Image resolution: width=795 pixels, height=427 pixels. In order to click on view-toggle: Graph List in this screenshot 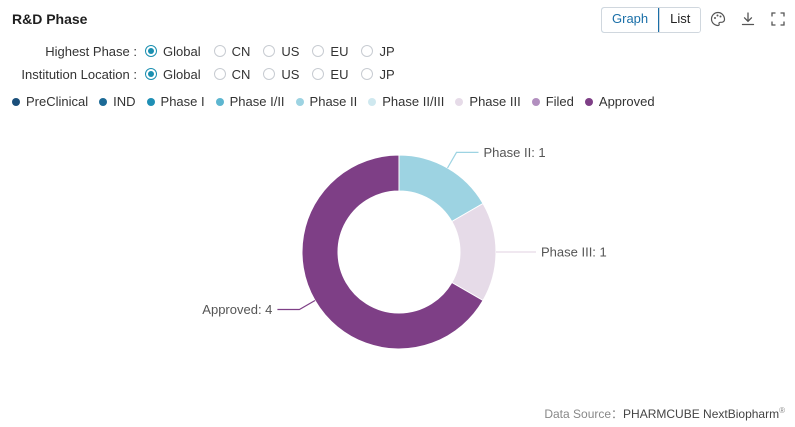, I will do `click(651, 20)`.